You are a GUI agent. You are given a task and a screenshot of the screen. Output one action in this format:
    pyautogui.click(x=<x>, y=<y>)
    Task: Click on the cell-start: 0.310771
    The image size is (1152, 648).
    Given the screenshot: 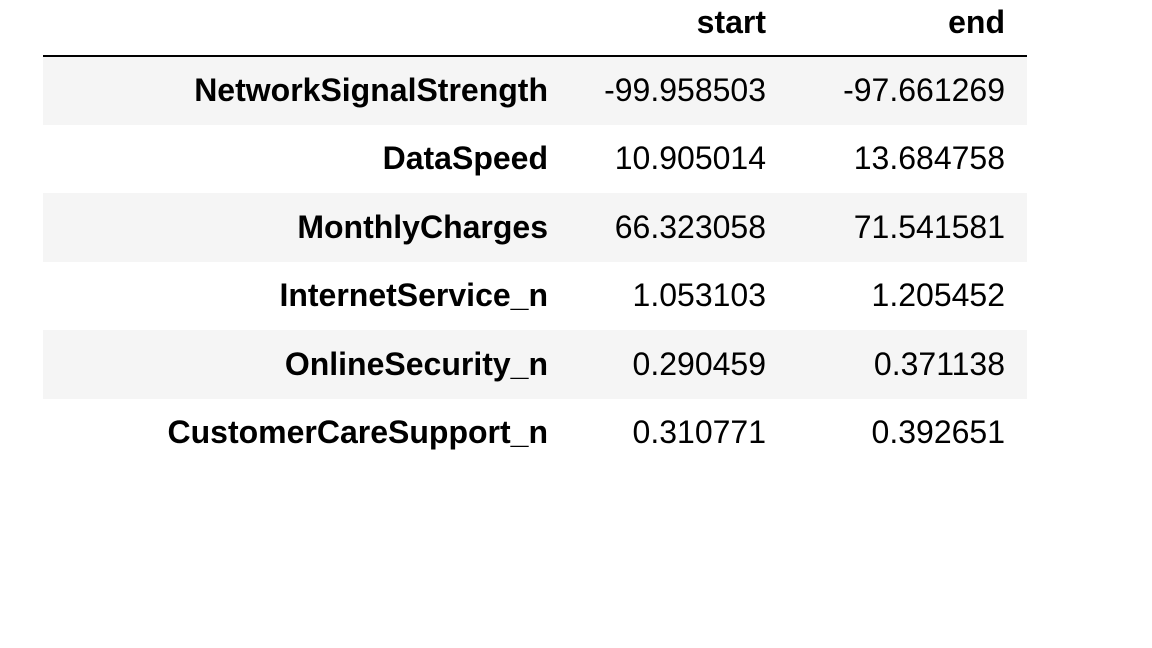 What is the action you would take?
    pyautogui.click(x=699, y=432)
    